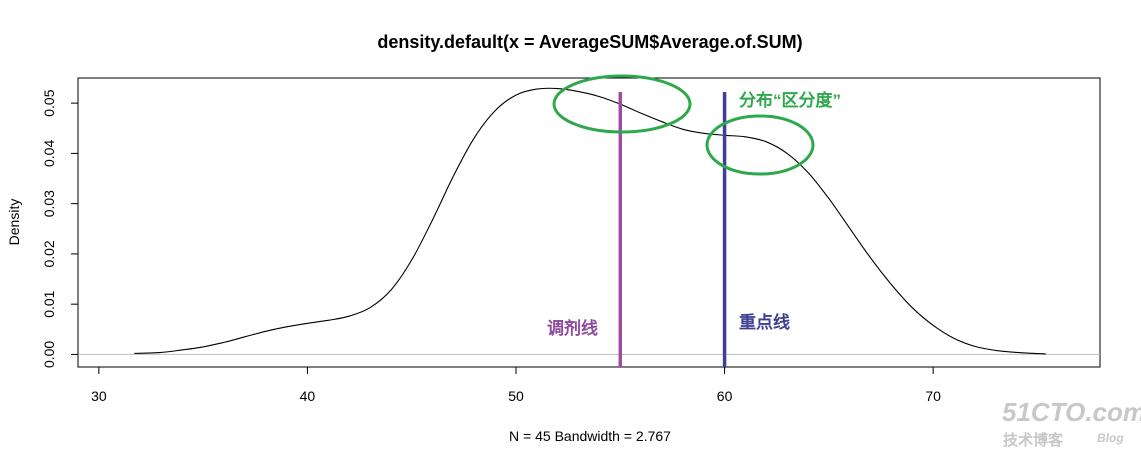 This screenshot has height=465, width=1141. What do you see at coordinates (622, 104) in the screenshot?
I see `highlight-ellipse-peak` at bounding box center [622, 104].